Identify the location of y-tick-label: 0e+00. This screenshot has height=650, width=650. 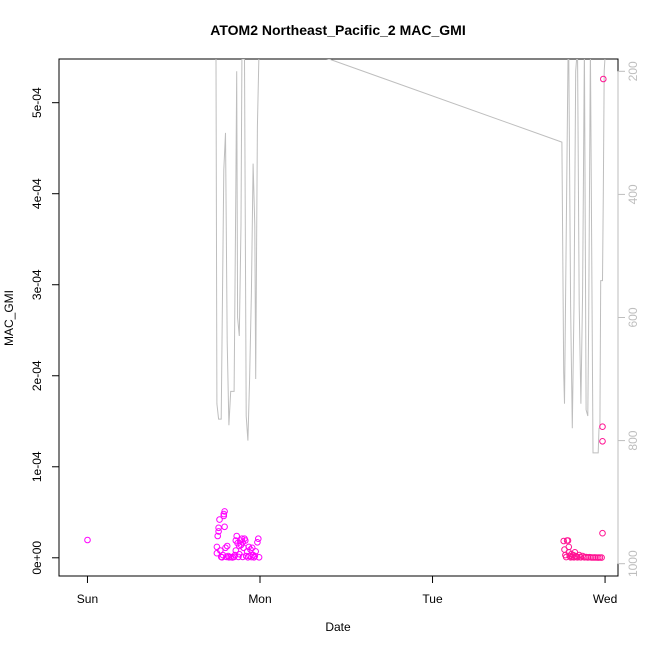
(37, 558).